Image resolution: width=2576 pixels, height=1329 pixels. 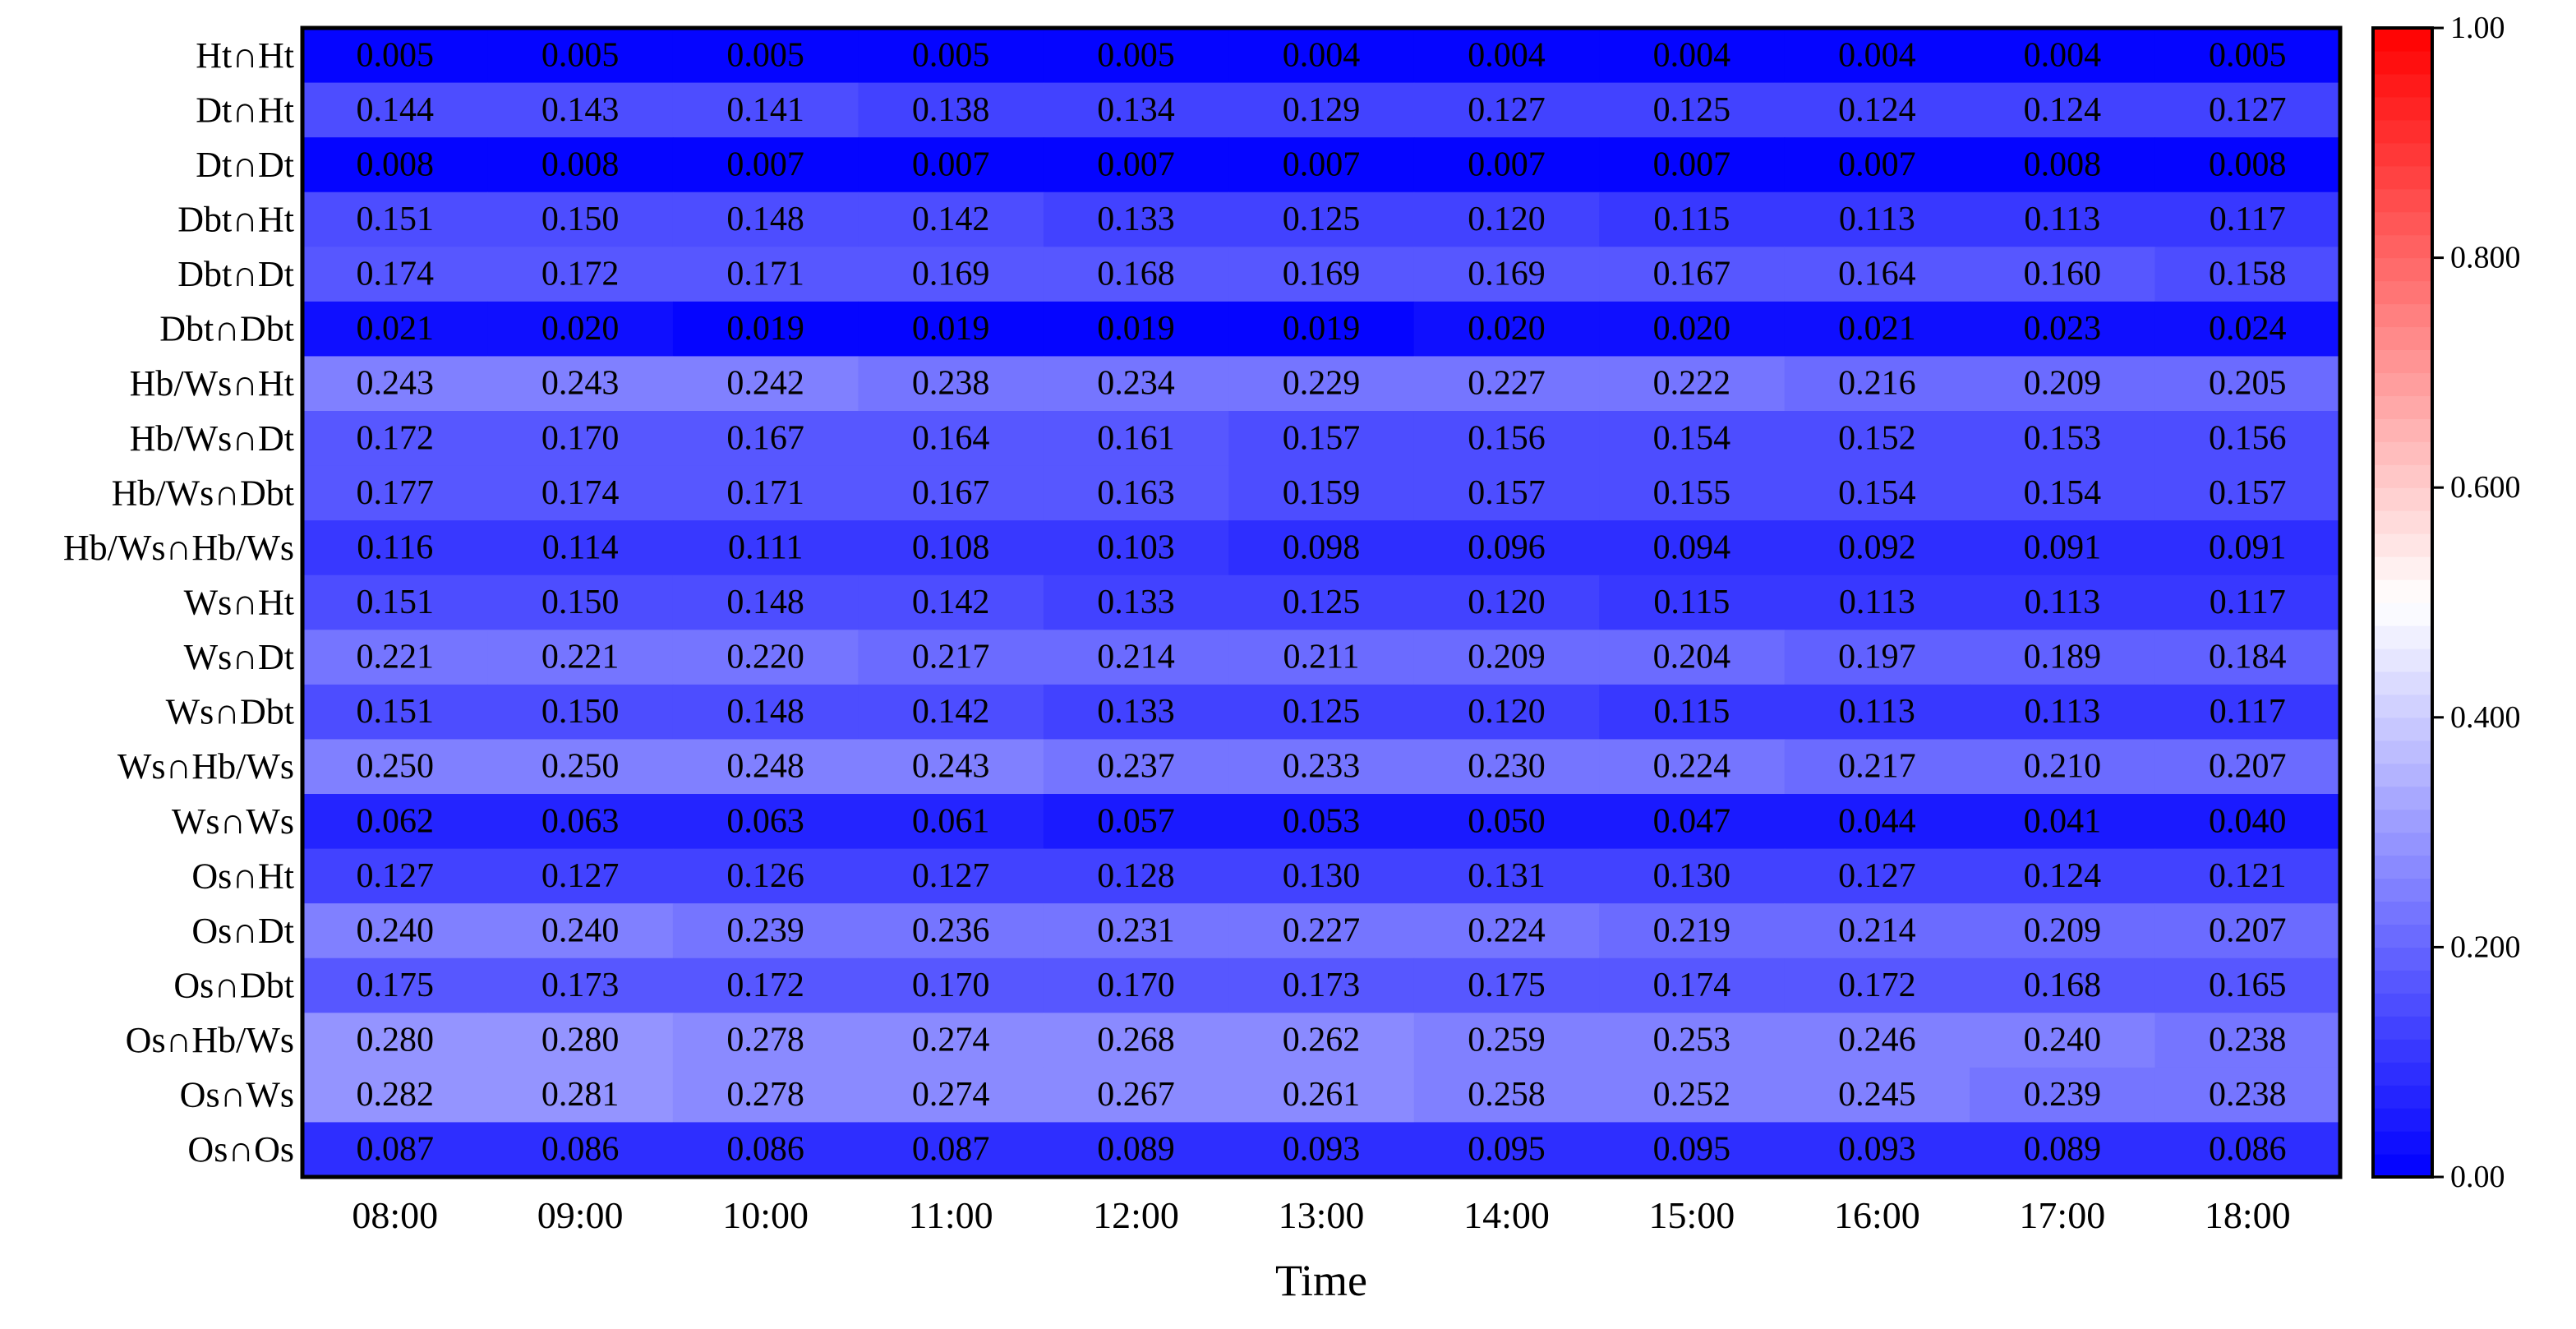 I want to click on cell-value-label: 0.205, so click(x=2248, y=384).